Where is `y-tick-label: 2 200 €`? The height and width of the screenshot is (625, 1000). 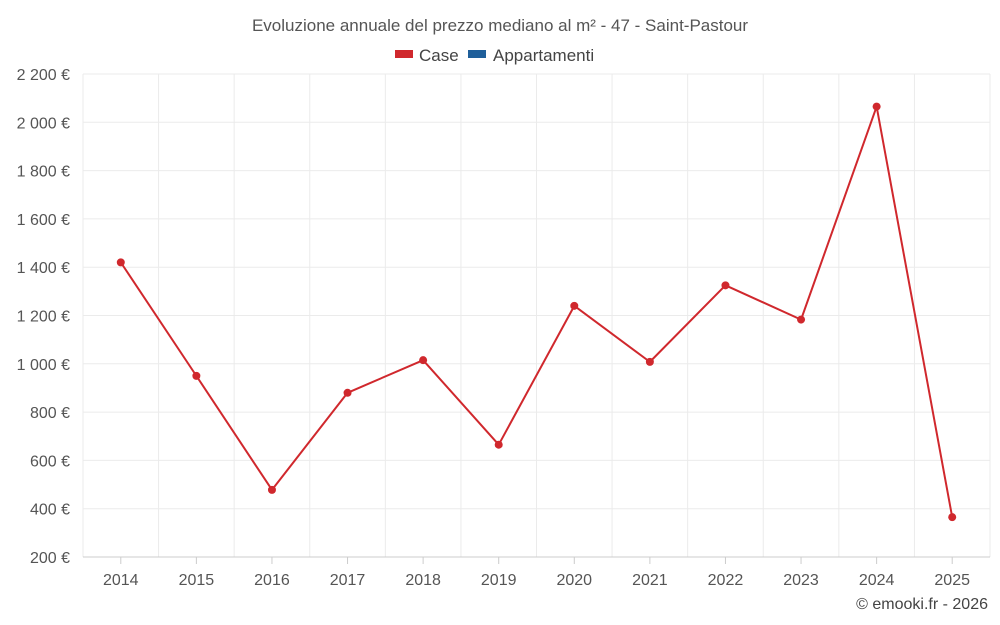
y-tick-label: 2 200 € is located at coordinates (43, 75).